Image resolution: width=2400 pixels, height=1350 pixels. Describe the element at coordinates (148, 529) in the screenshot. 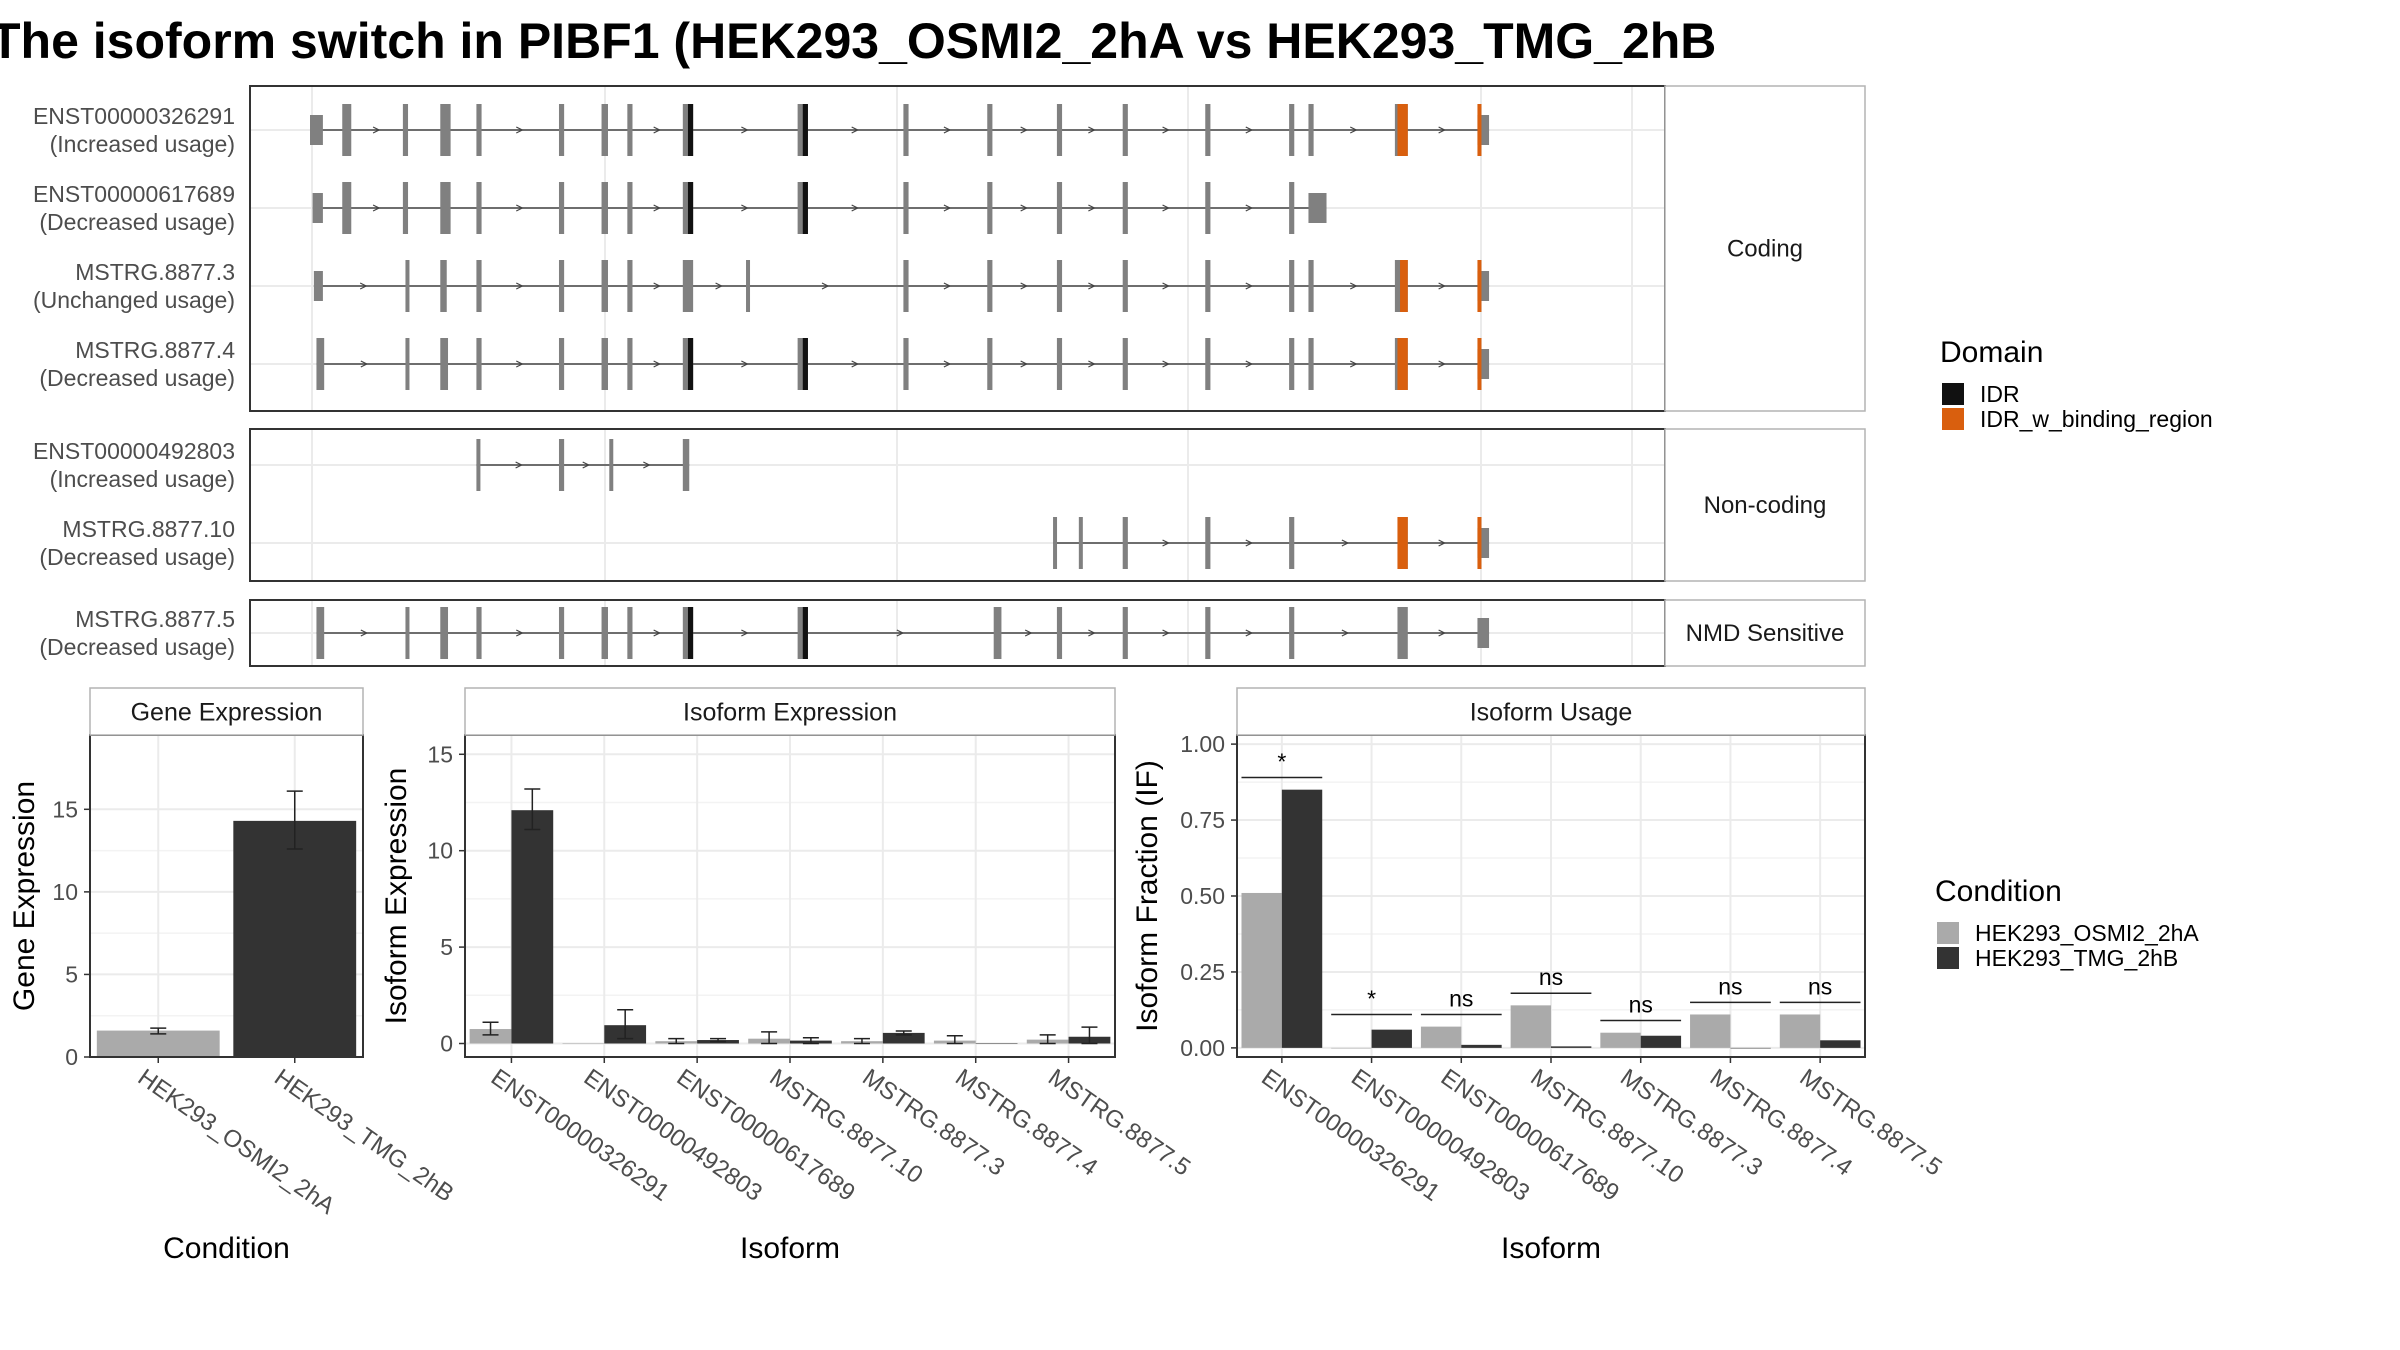

I see `isoform-label: MSTRG.8877.10` at that location.